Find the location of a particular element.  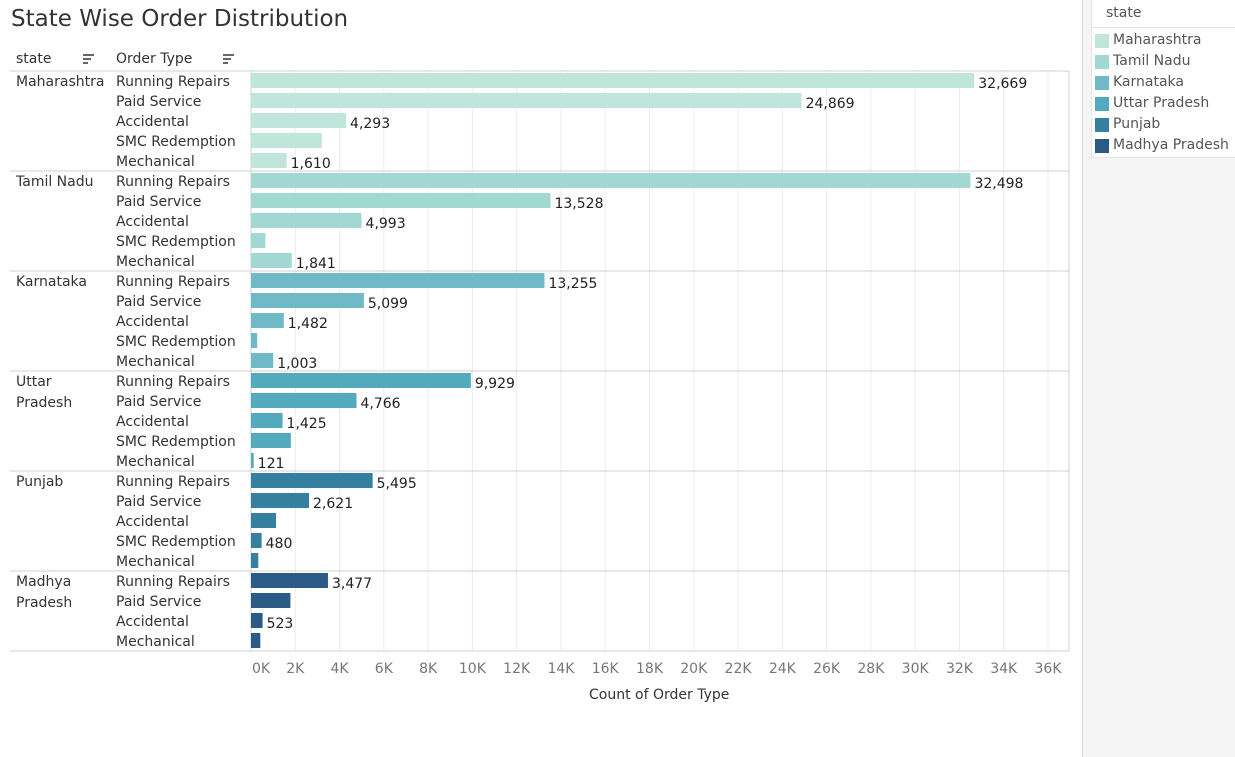

x-tick-label: 18K is located at coordinates (650, 669).